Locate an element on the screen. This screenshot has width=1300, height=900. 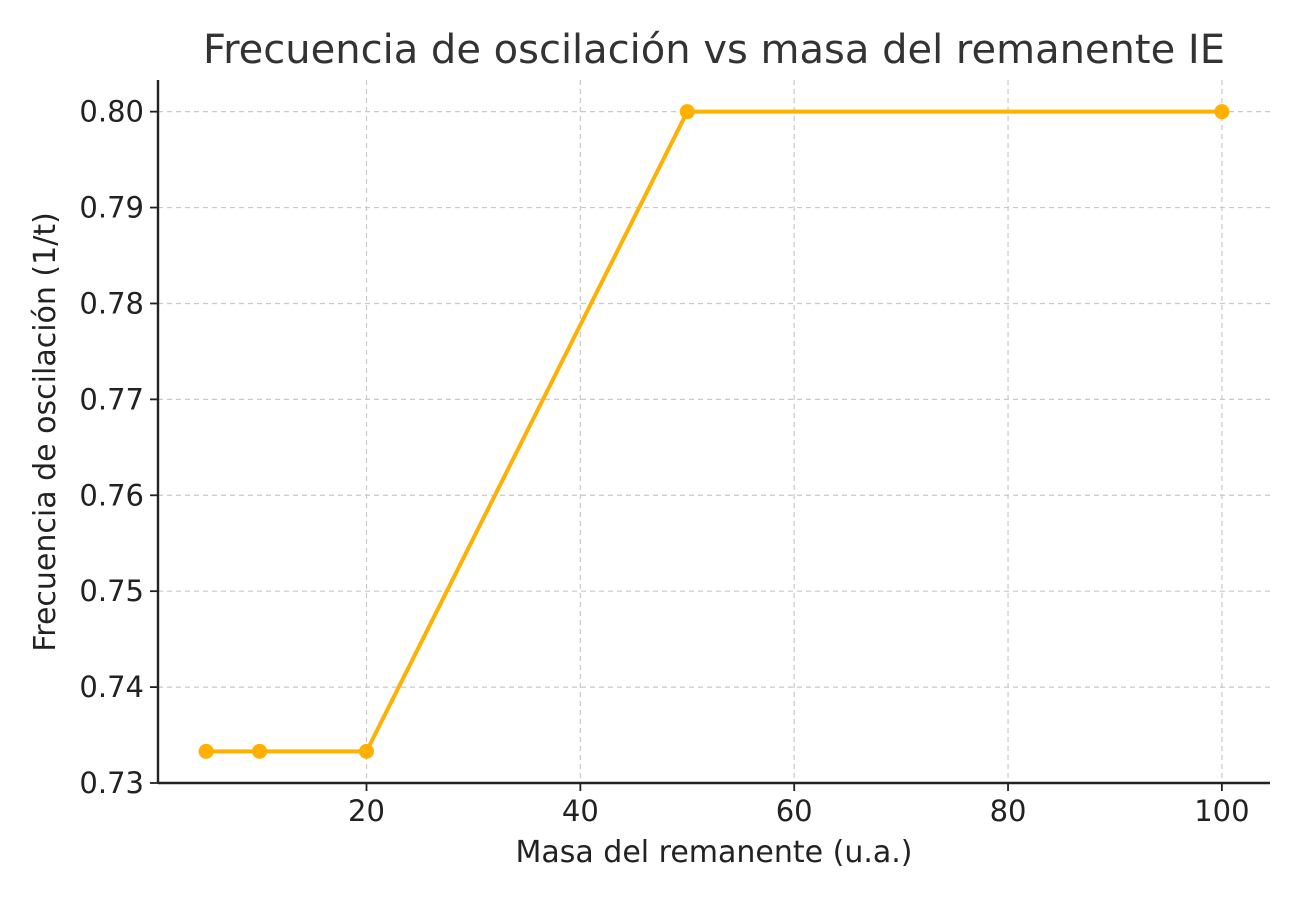
x-tick-label: 60 is located at coordinates (794, 811).